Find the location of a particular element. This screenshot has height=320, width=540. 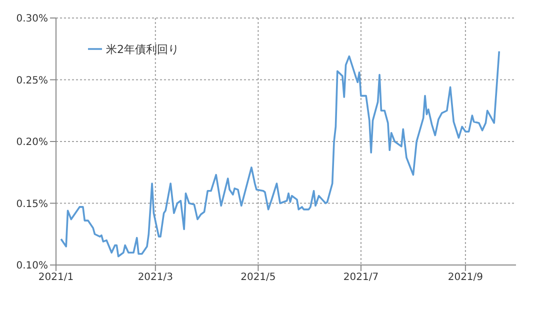

y-tick-label: 0.20% is located at coordinates (32, 142).